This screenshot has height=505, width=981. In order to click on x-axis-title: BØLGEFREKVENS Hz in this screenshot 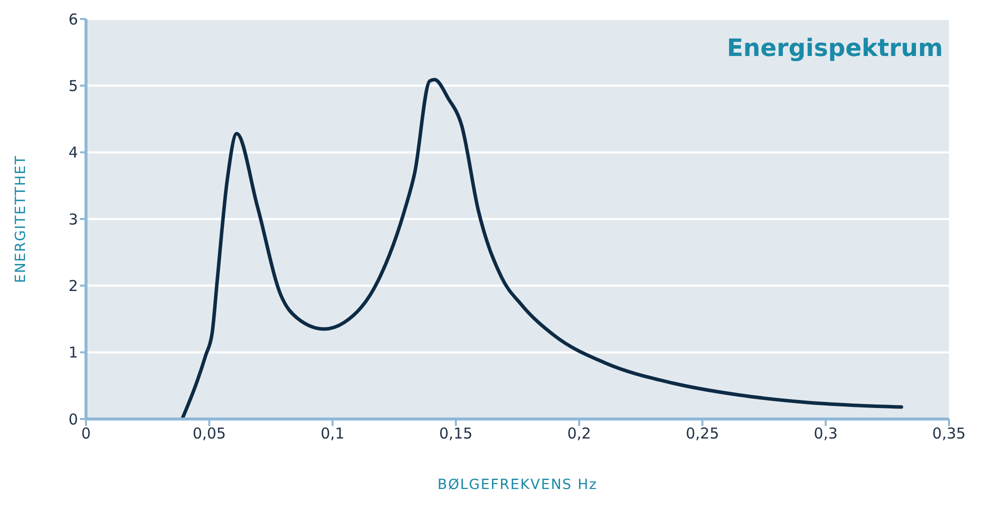, I will do `click(517, 485)`.